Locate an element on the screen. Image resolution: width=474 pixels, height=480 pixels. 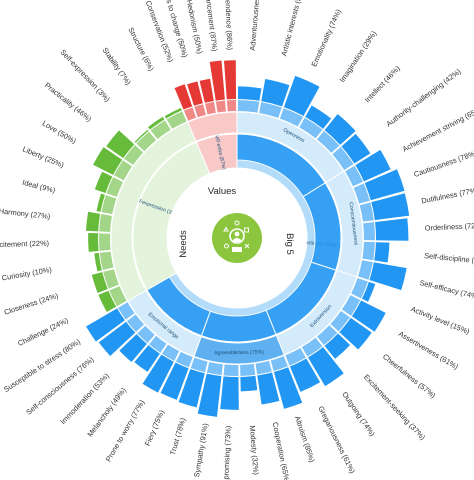
trait-label: Intellect (46%) is located at coordinates (382, 84).